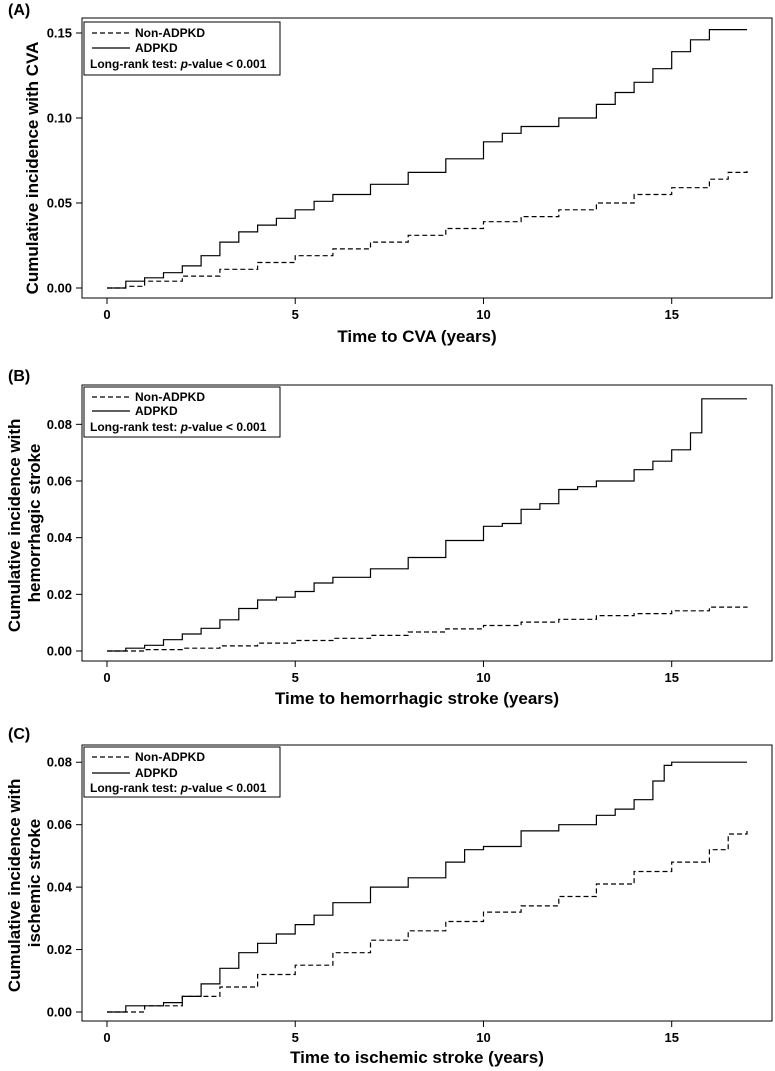  I want to click on y-tick-label-c-3: 0.06, so click(59, 824).